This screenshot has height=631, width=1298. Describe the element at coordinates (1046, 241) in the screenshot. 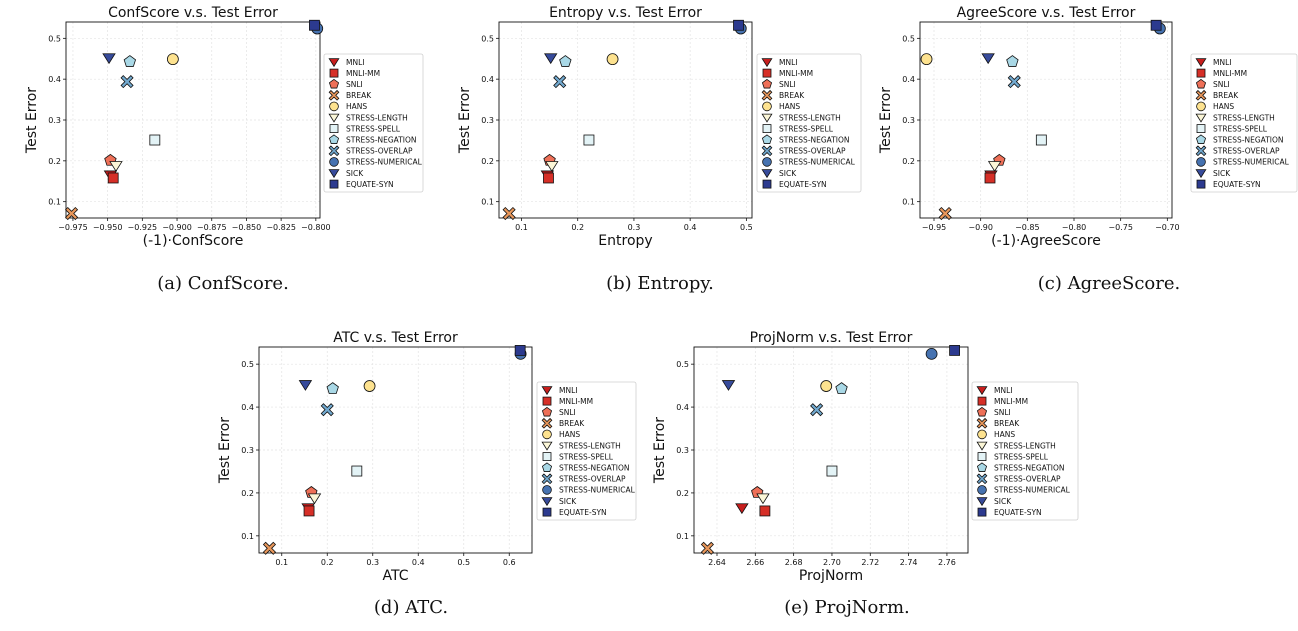

I see `x-axis-label: (-1)·AgreeScore` at that location.